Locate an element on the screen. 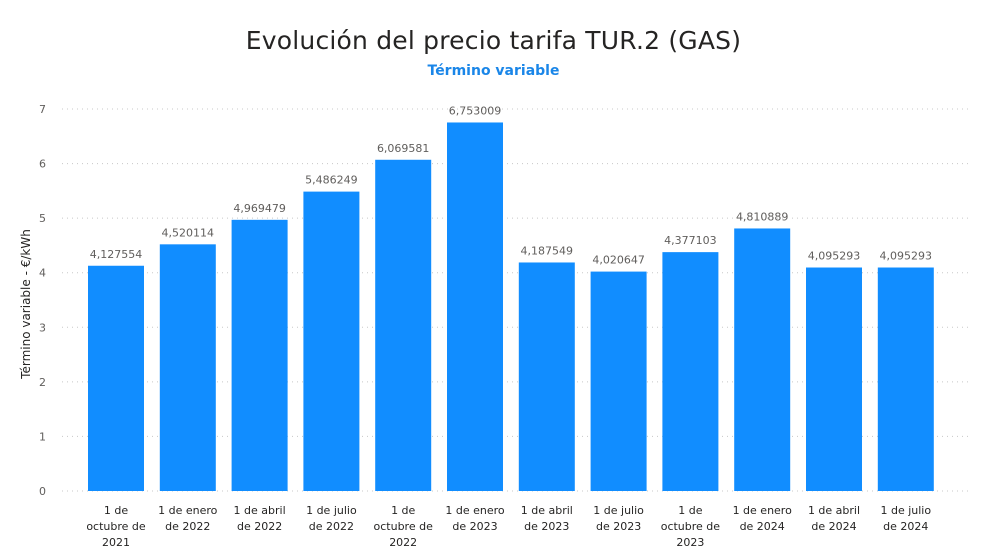 This screenshot has width=987, height=560. x-tick-label: 1 de abril de 2022 is located at coordinates (260, 518).